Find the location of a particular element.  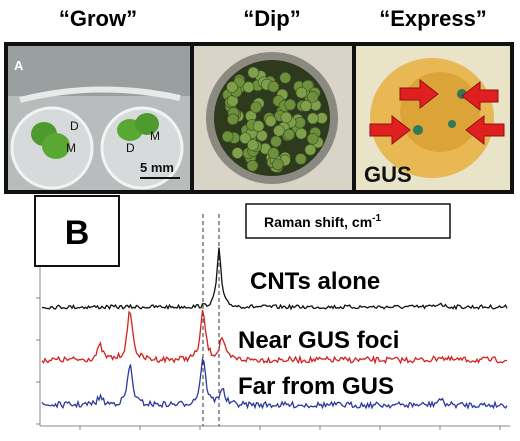

photo-grow: A D M D M 5 mm is located at coordinates (99, 118).